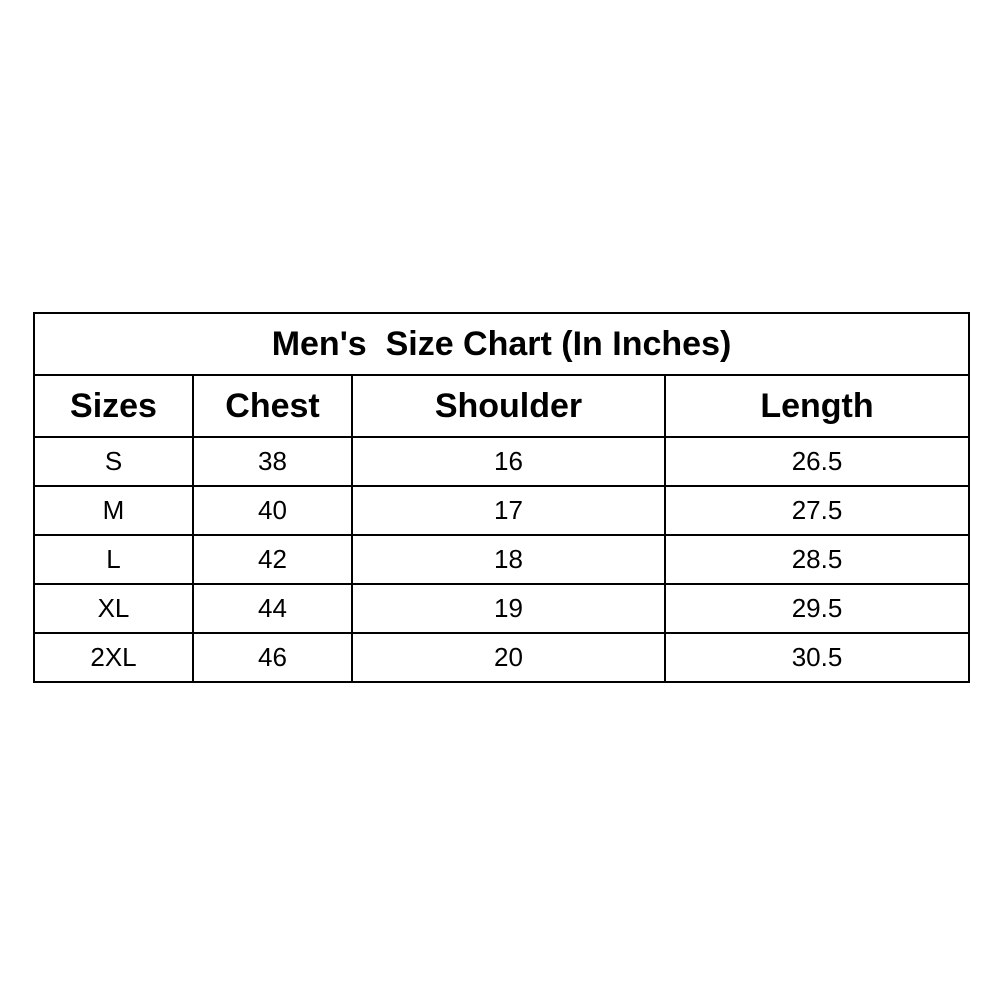 The height and width of the screenshot is (1000, 1000). I want to click on cell-chest: 40, so click(272, 510).